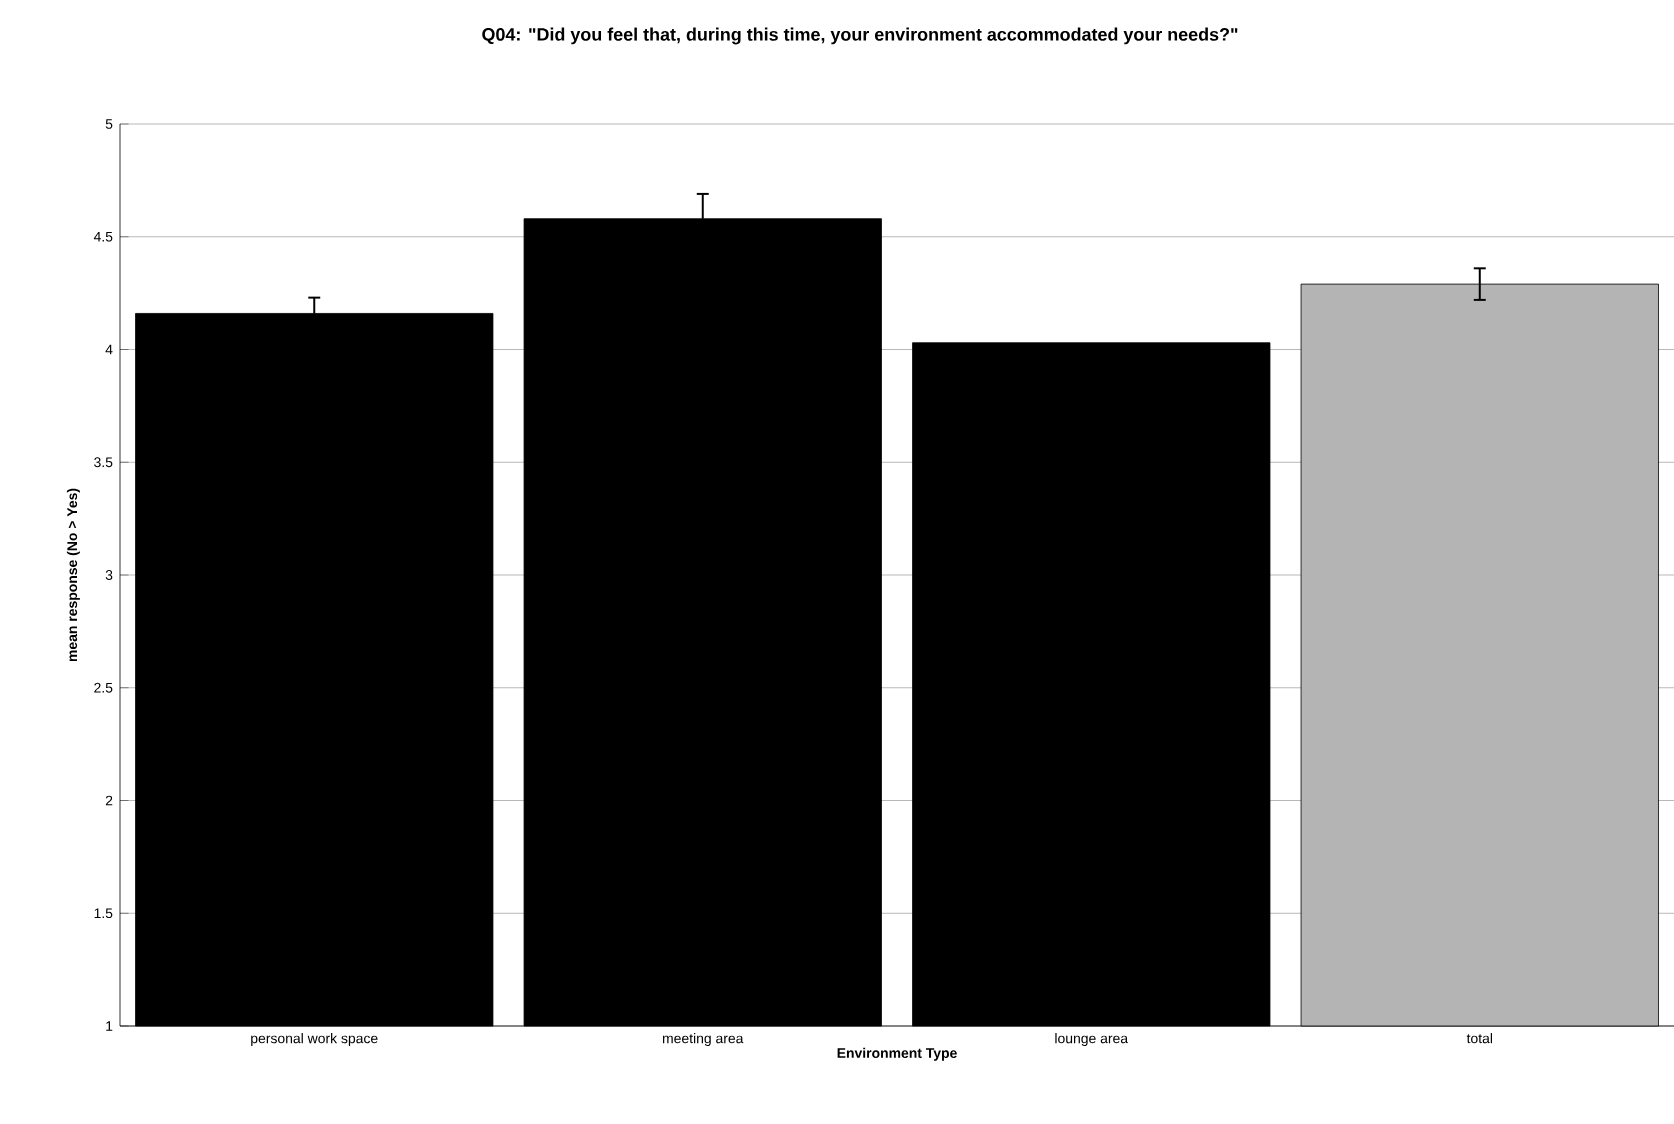  I want to click on chart-title: Q04: "Did you feel that, during this time, your environment accommodated your needs?", so click(860, 36).